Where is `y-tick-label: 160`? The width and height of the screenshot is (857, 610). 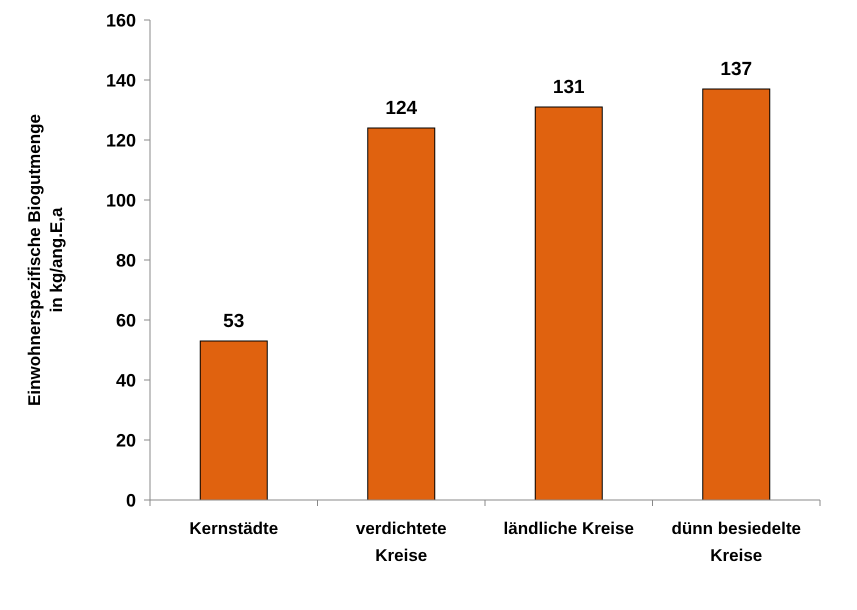 y-tick-label: 160 is located at coordinates (121, 20).